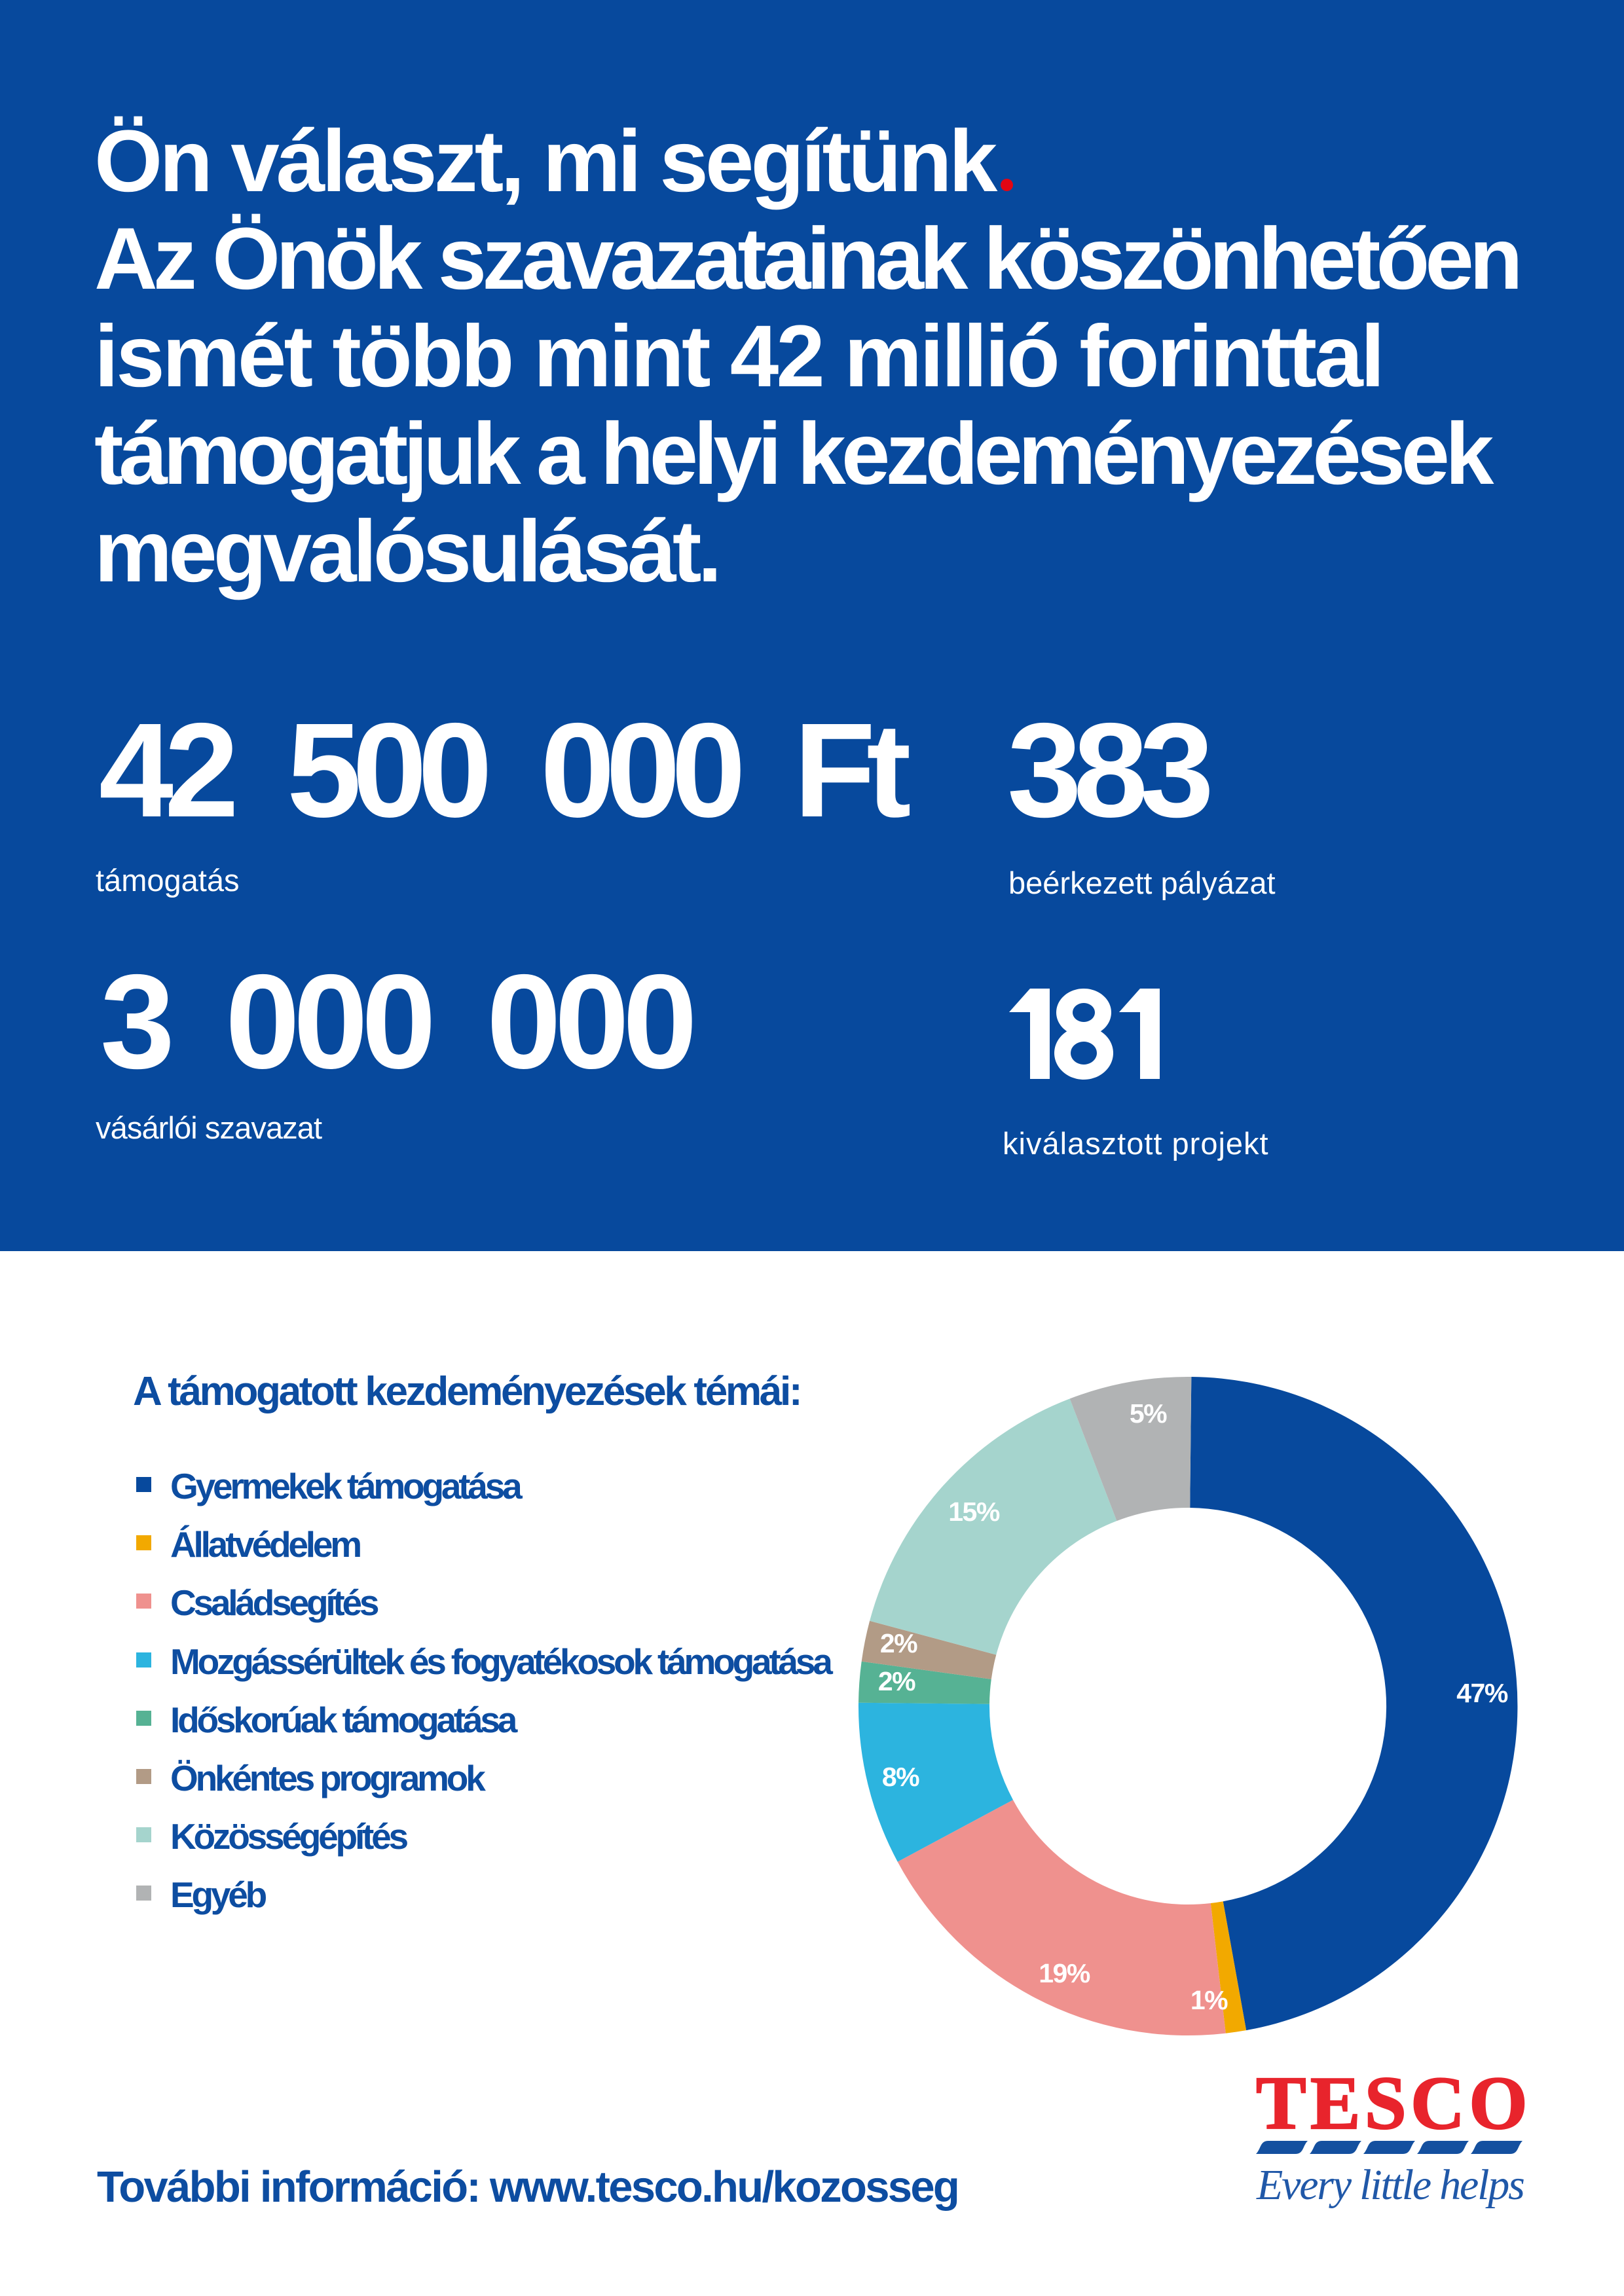  I want to click on svg-text: 15%, so click(974, 1512).